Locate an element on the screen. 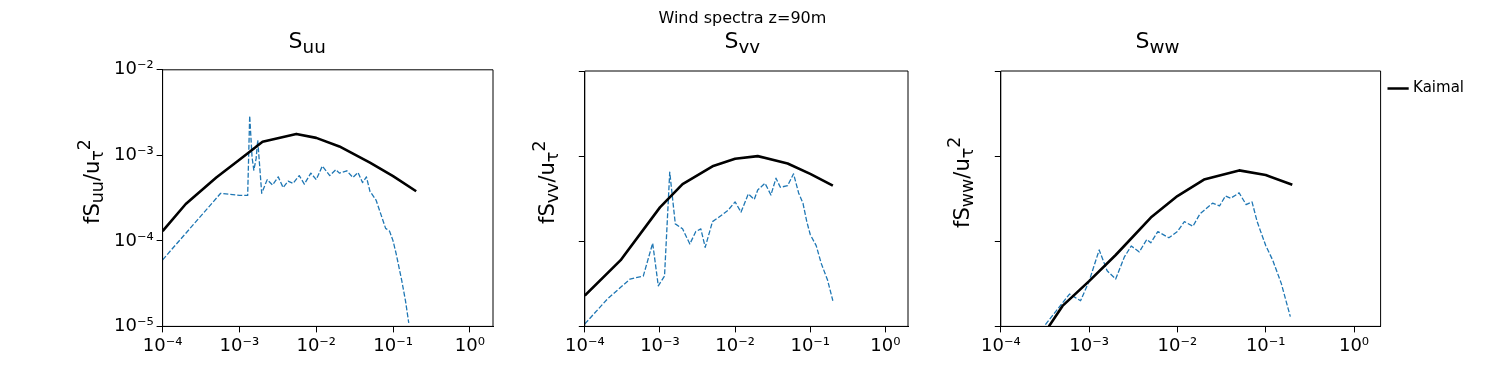  chart-title: S$_{vv}$ is located at coordinates (742, 43).